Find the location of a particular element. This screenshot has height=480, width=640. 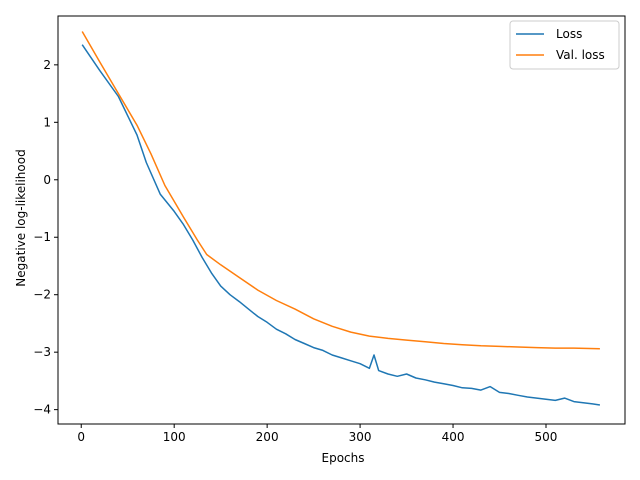

y-axis-ticks: −4 −3 −2 −1 0 1 2 is located at coordinates (45, 237).